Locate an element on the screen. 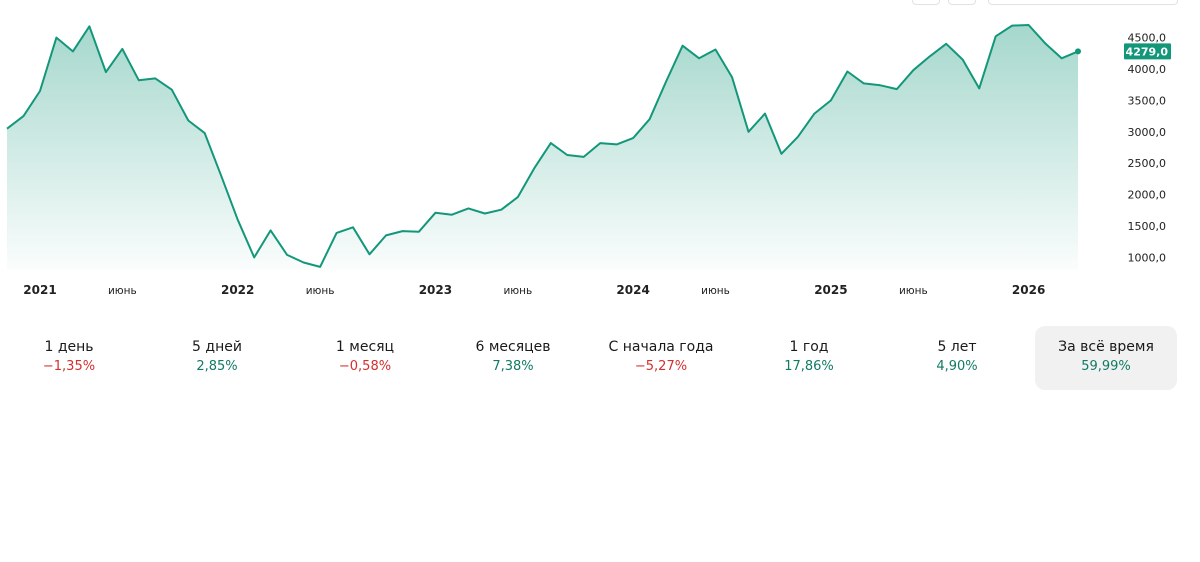 Image resolution: width=1200 pixels, height=562 pixels. last-price-dot is located at coordinates (1078, 51).